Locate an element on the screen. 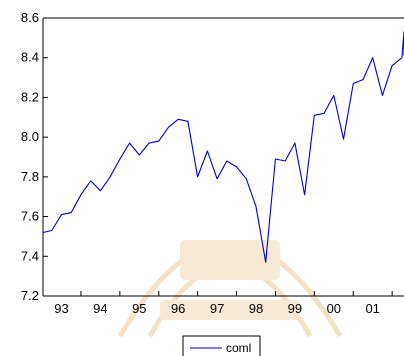 This screenshot has width=404, height=356. y-tick-label-2: 7.6 is located at coordinates (30, 216).